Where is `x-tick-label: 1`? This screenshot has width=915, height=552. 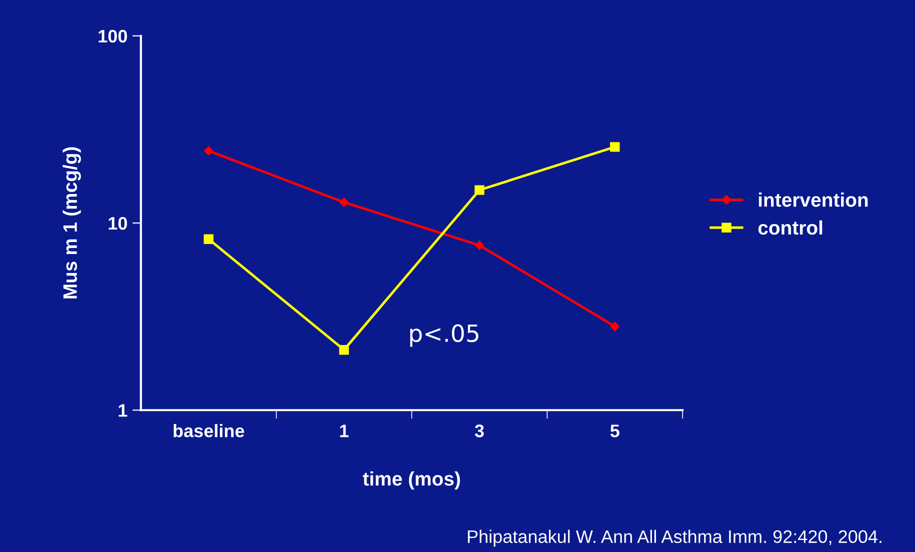
x-tick-label: 1 is located at coordinates (344, 431).